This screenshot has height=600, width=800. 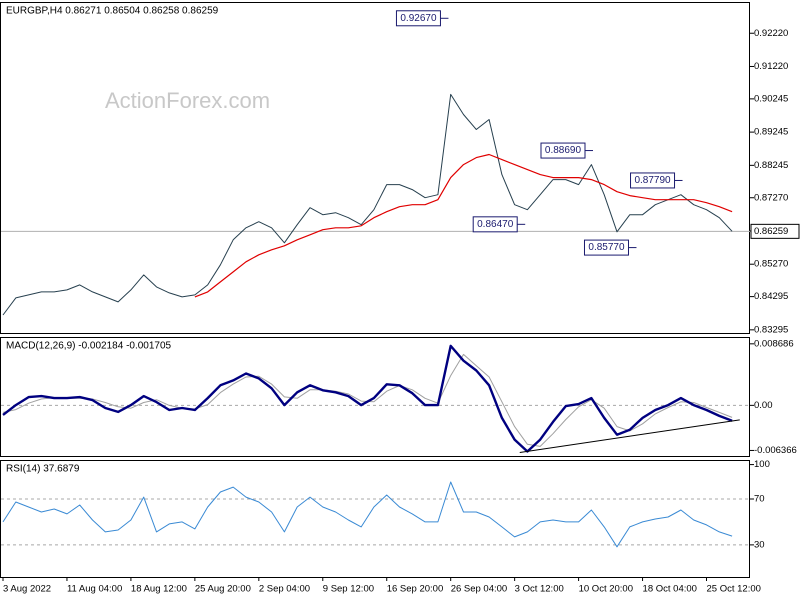 I want to click on x-tick-label: 11 Aug 04:00, so click(x=94, y=589).